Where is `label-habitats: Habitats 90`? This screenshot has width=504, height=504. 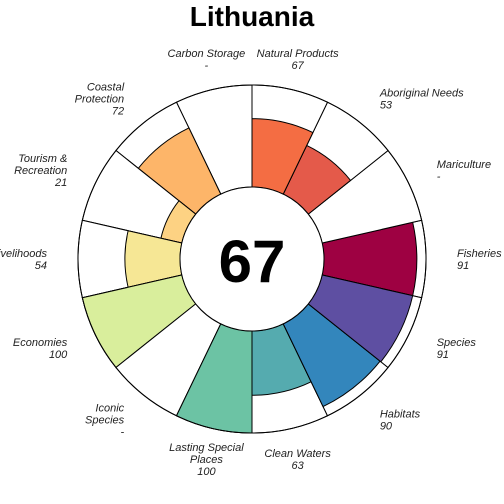 label-habitats: Habitats 90 is located at coordinates (400, 420).